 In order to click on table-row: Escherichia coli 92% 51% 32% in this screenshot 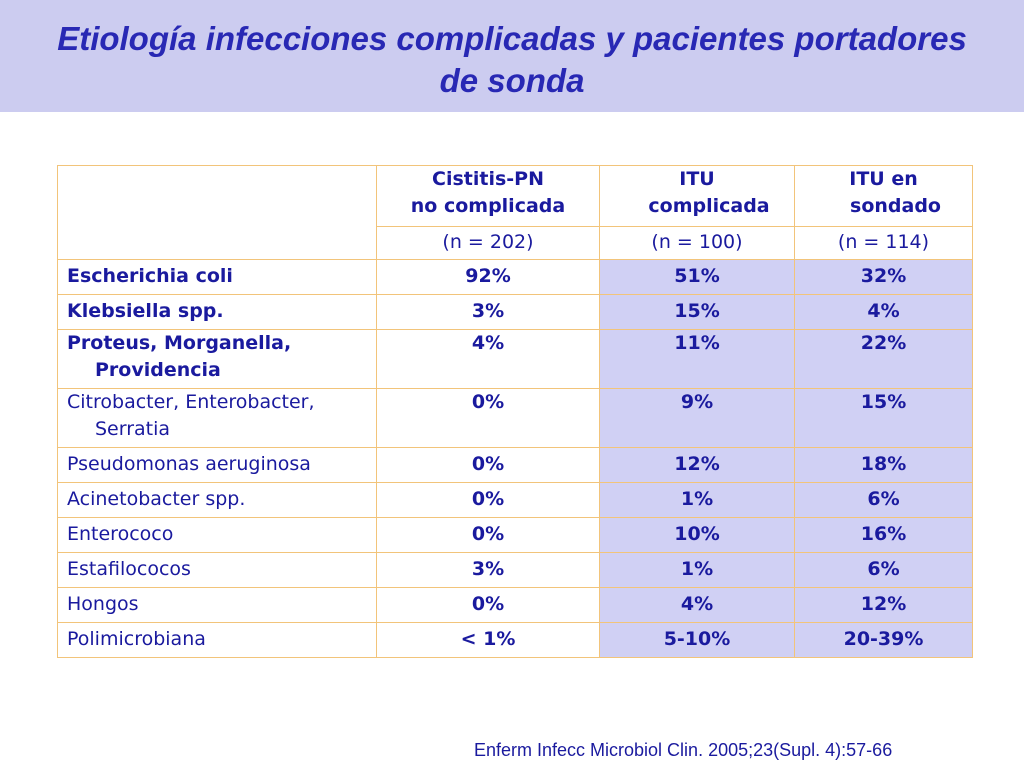, I will do `click(515, 277)`.